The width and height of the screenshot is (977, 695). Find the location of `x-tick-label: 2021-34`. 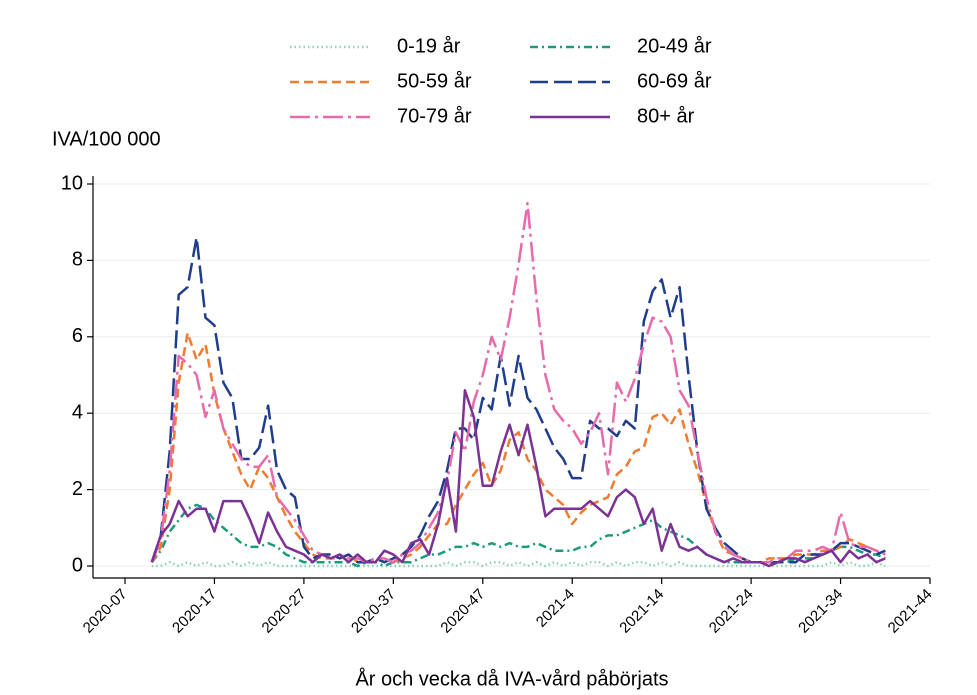

x-tick-label: 2021-34 is located at coordinates (820, 611).